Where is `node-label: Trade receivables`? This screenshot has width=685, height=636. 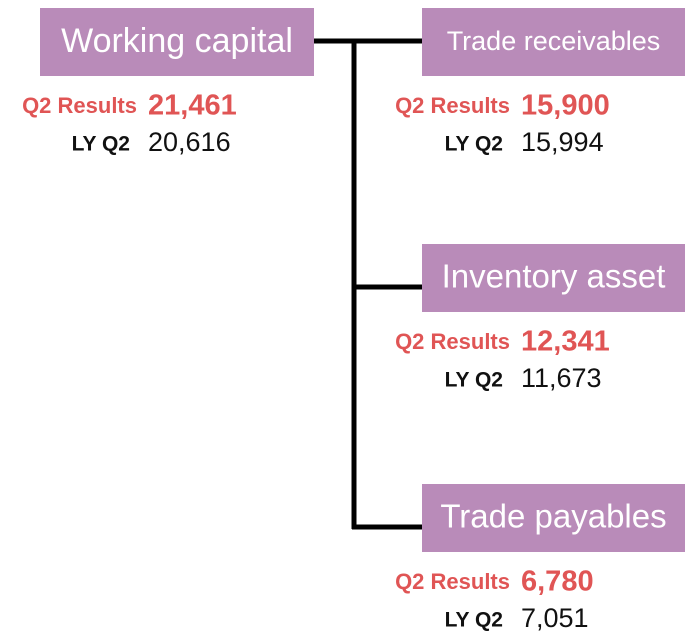
node-label: Trade receivables is located at coordinates (554, 41).